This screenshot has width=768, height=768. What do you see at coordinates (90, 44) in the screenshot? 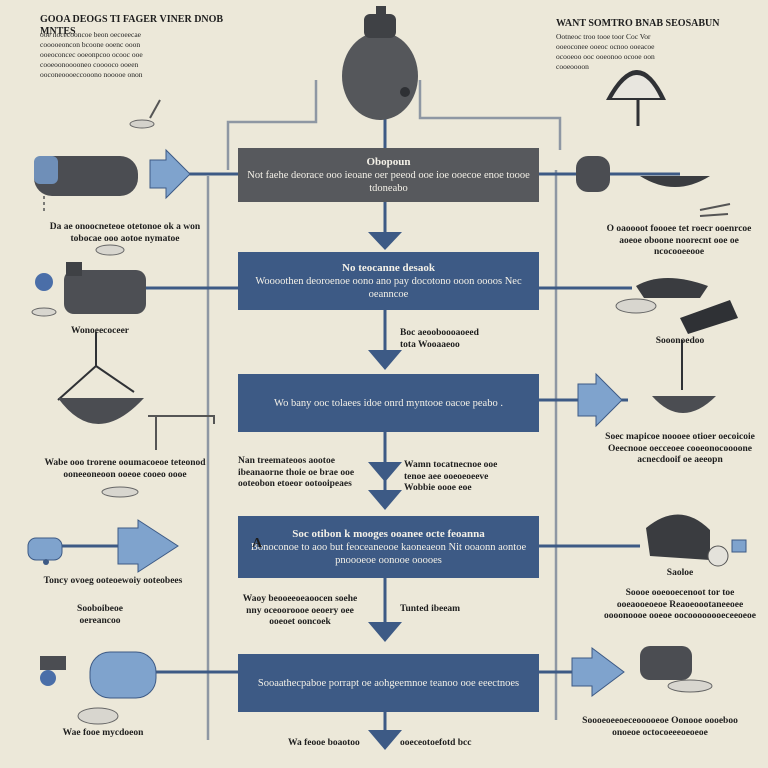
I see `header-left-line: cooooeoncon bcoone ooenc ooon` at bounding box center [90, 44].